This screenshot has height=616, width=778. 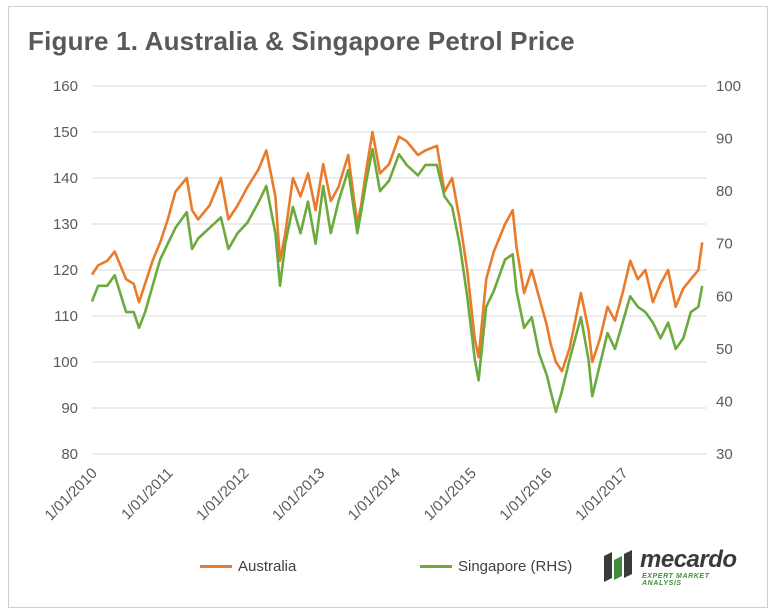 I want to click on x-tick-label: 1/01/2016, so click(x=525, y=494).